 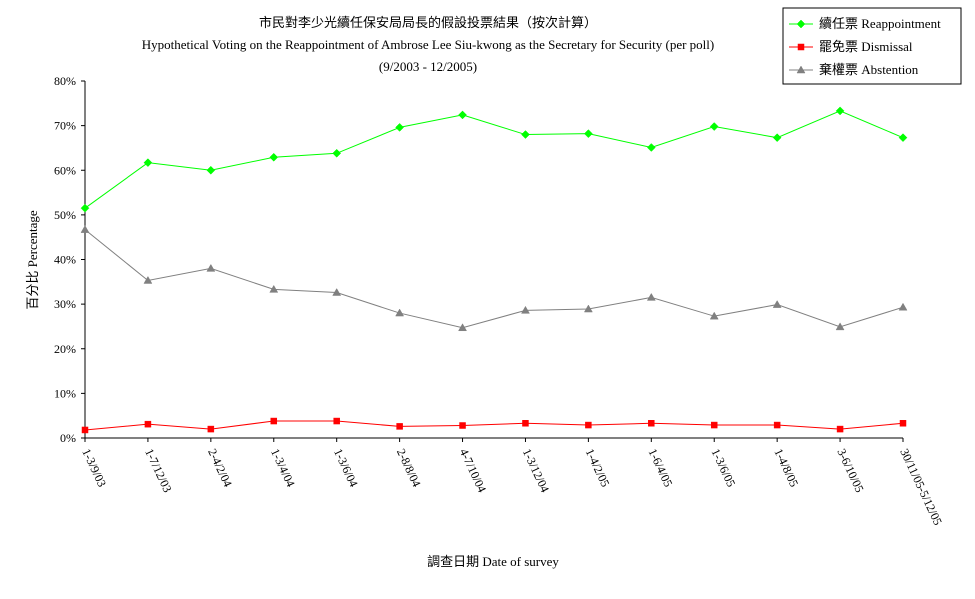 I want to click on y-tick-label: 50%, so click(x=65, y=215).